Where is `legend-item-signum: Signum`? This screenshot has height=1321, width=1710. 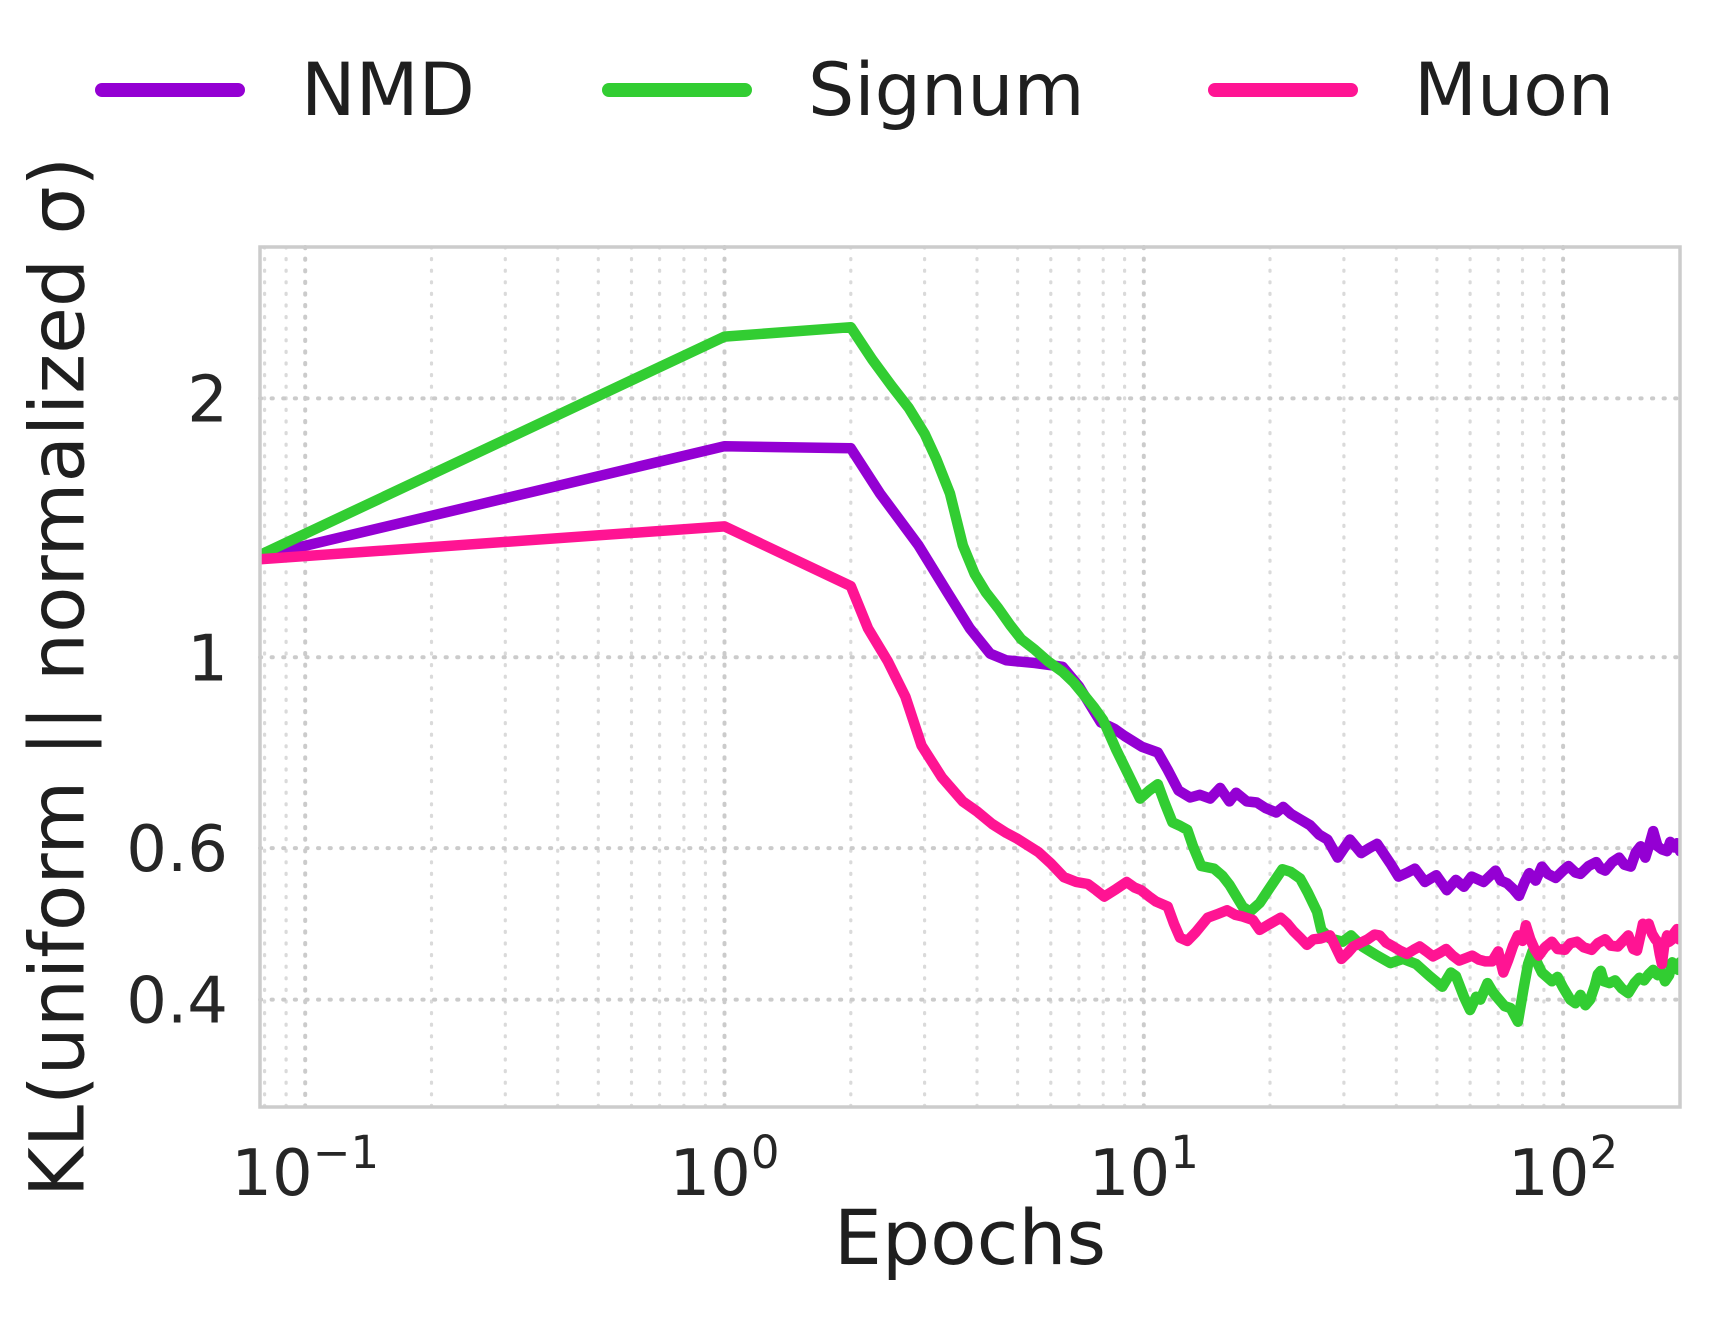
legend-item-signum: Signum is located at coordinates (843, 90).